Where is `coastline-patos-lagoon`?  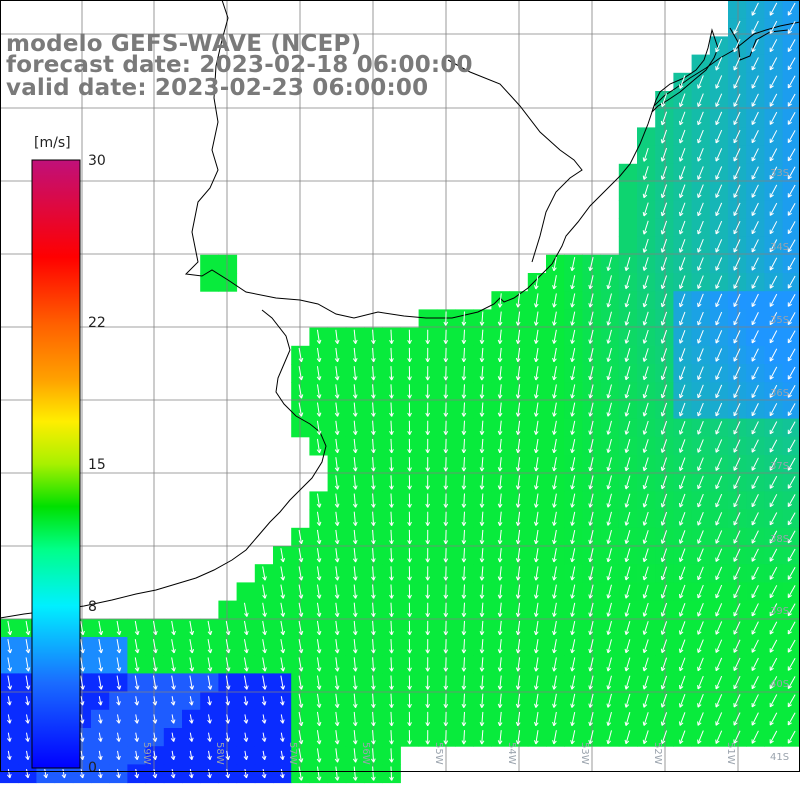
coastline-patos-lagoon is located at coordinates (685, 70).